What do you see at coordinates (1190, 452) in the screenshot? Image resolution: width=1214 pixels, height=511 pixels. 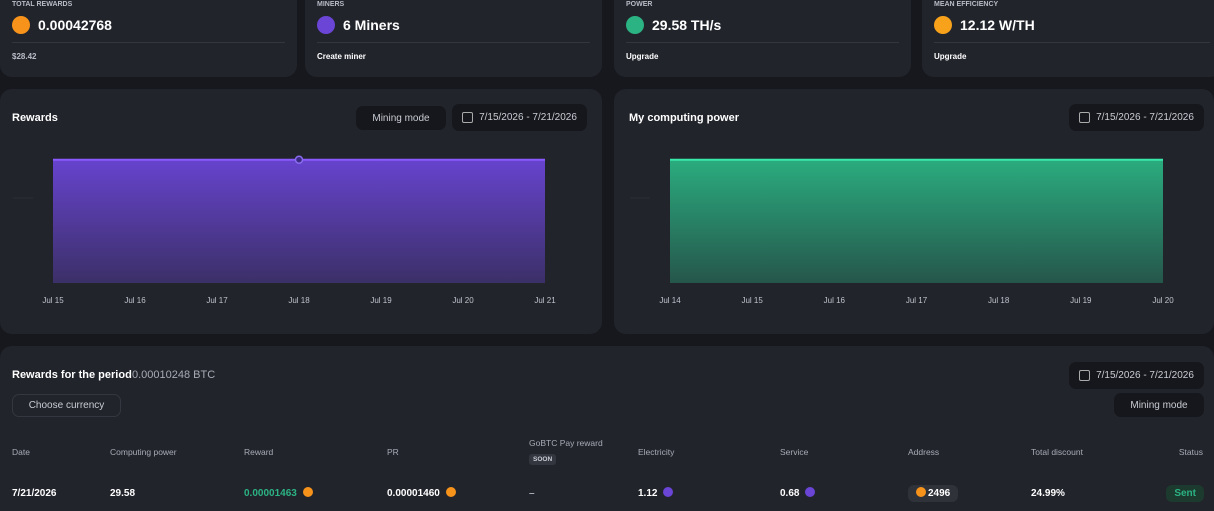 I see `column-header: Status` at bounding box center [1190, 452].